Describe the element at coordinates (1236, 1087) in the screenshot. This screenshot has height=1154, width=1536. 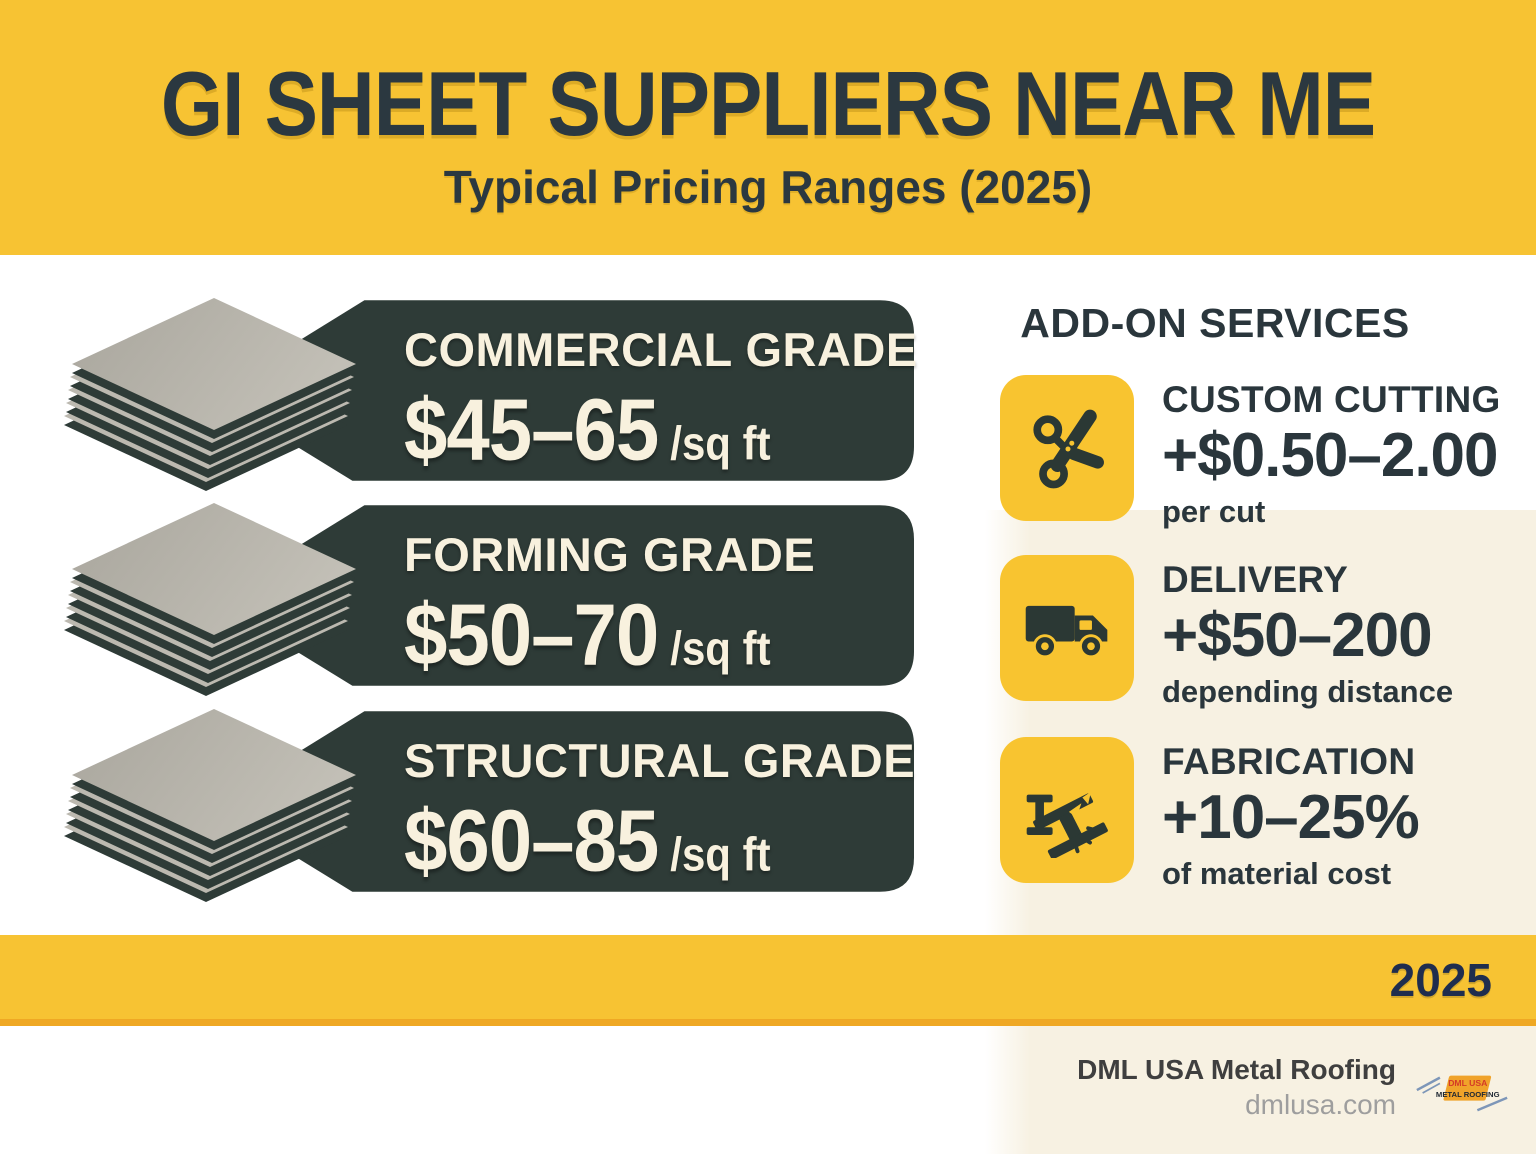
I see `branding: DML USA Metal Roofing dmlusa.com` at that location.